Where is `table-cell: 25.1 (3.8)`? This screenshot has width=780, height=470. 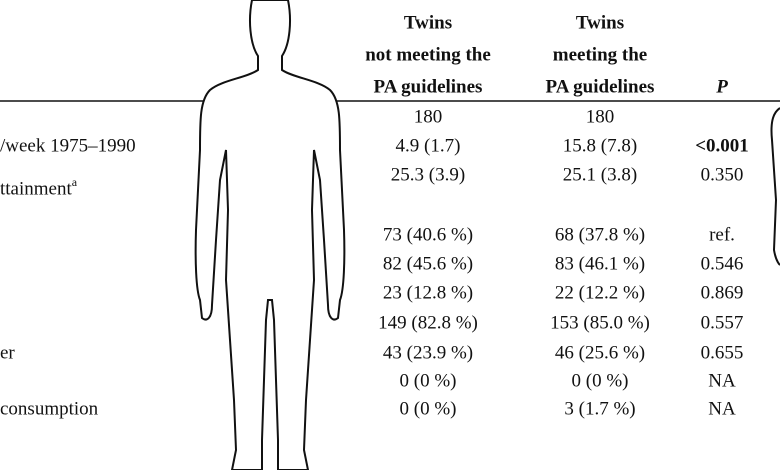 table-cell: 25.1 (3.8) is located at coordinates (600, 174).